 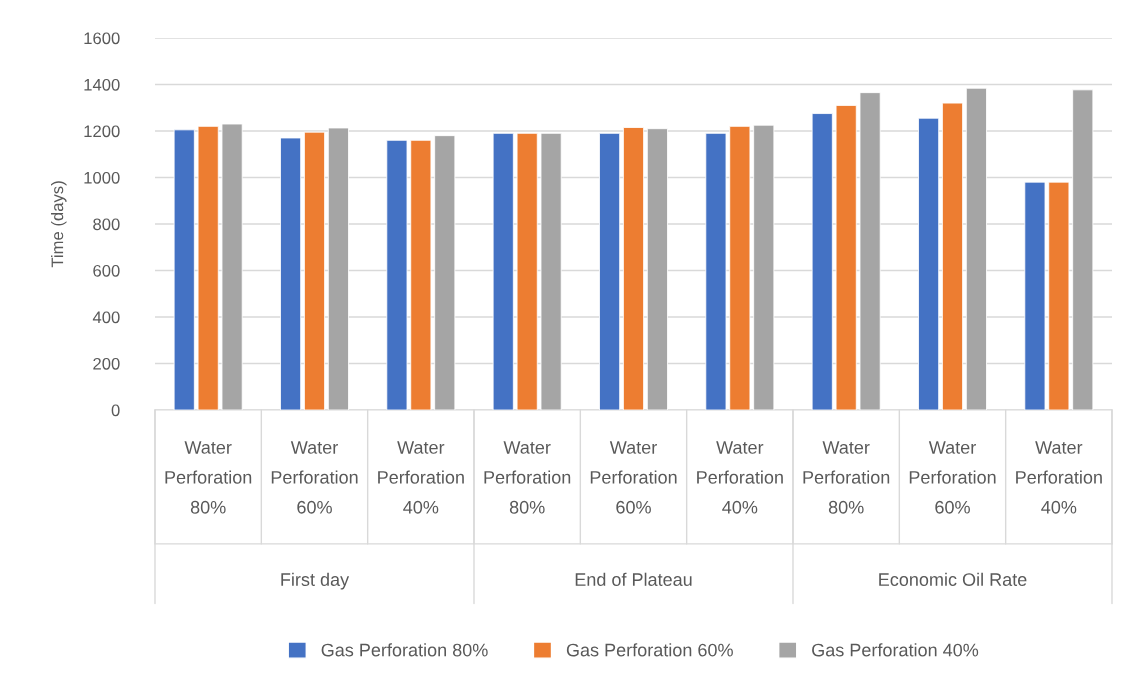 What do you see at coordinates (106, 363) in the screenshot?
I see `y-tick-label: 200` at bounding box center [106, 363].